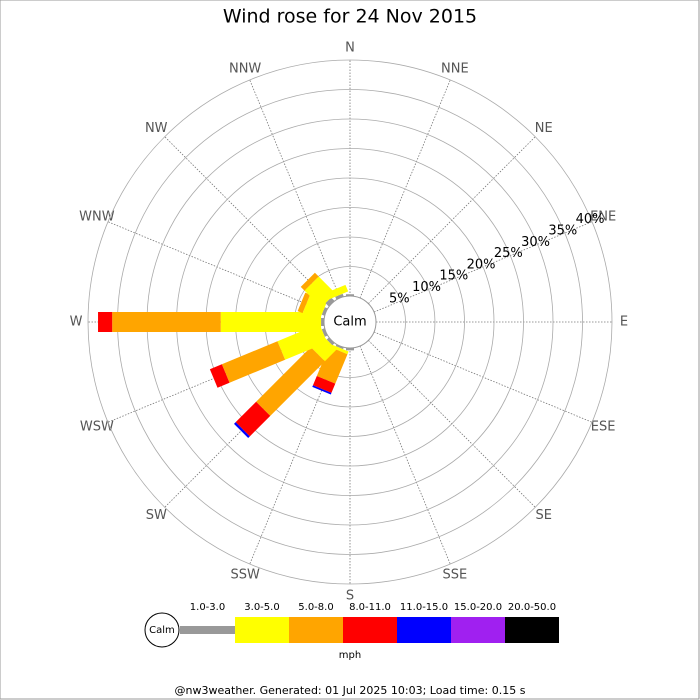 This screenshot has height=700, width=700. I want to click on bars, so click(238, 355).